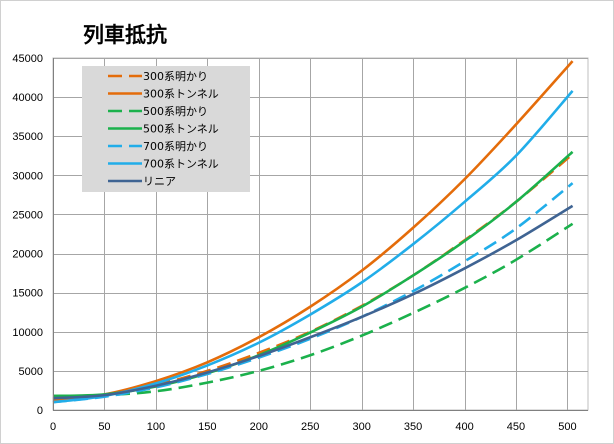 The width and height of the screenshot is (614, 444). Describe the element at coordinates (413, 427) in the screenshot. I see `x-tick-label: 350` at that location.